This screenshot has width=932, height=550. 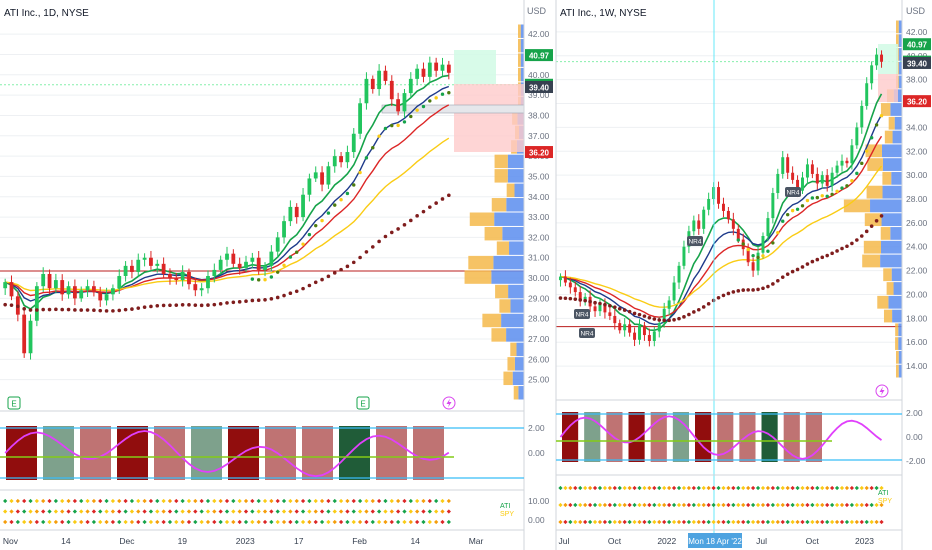 What do you see at coordinates (476, 541) in the screenshot?
I see `time-tick-label: Mar` at bounding box center [476, 541].